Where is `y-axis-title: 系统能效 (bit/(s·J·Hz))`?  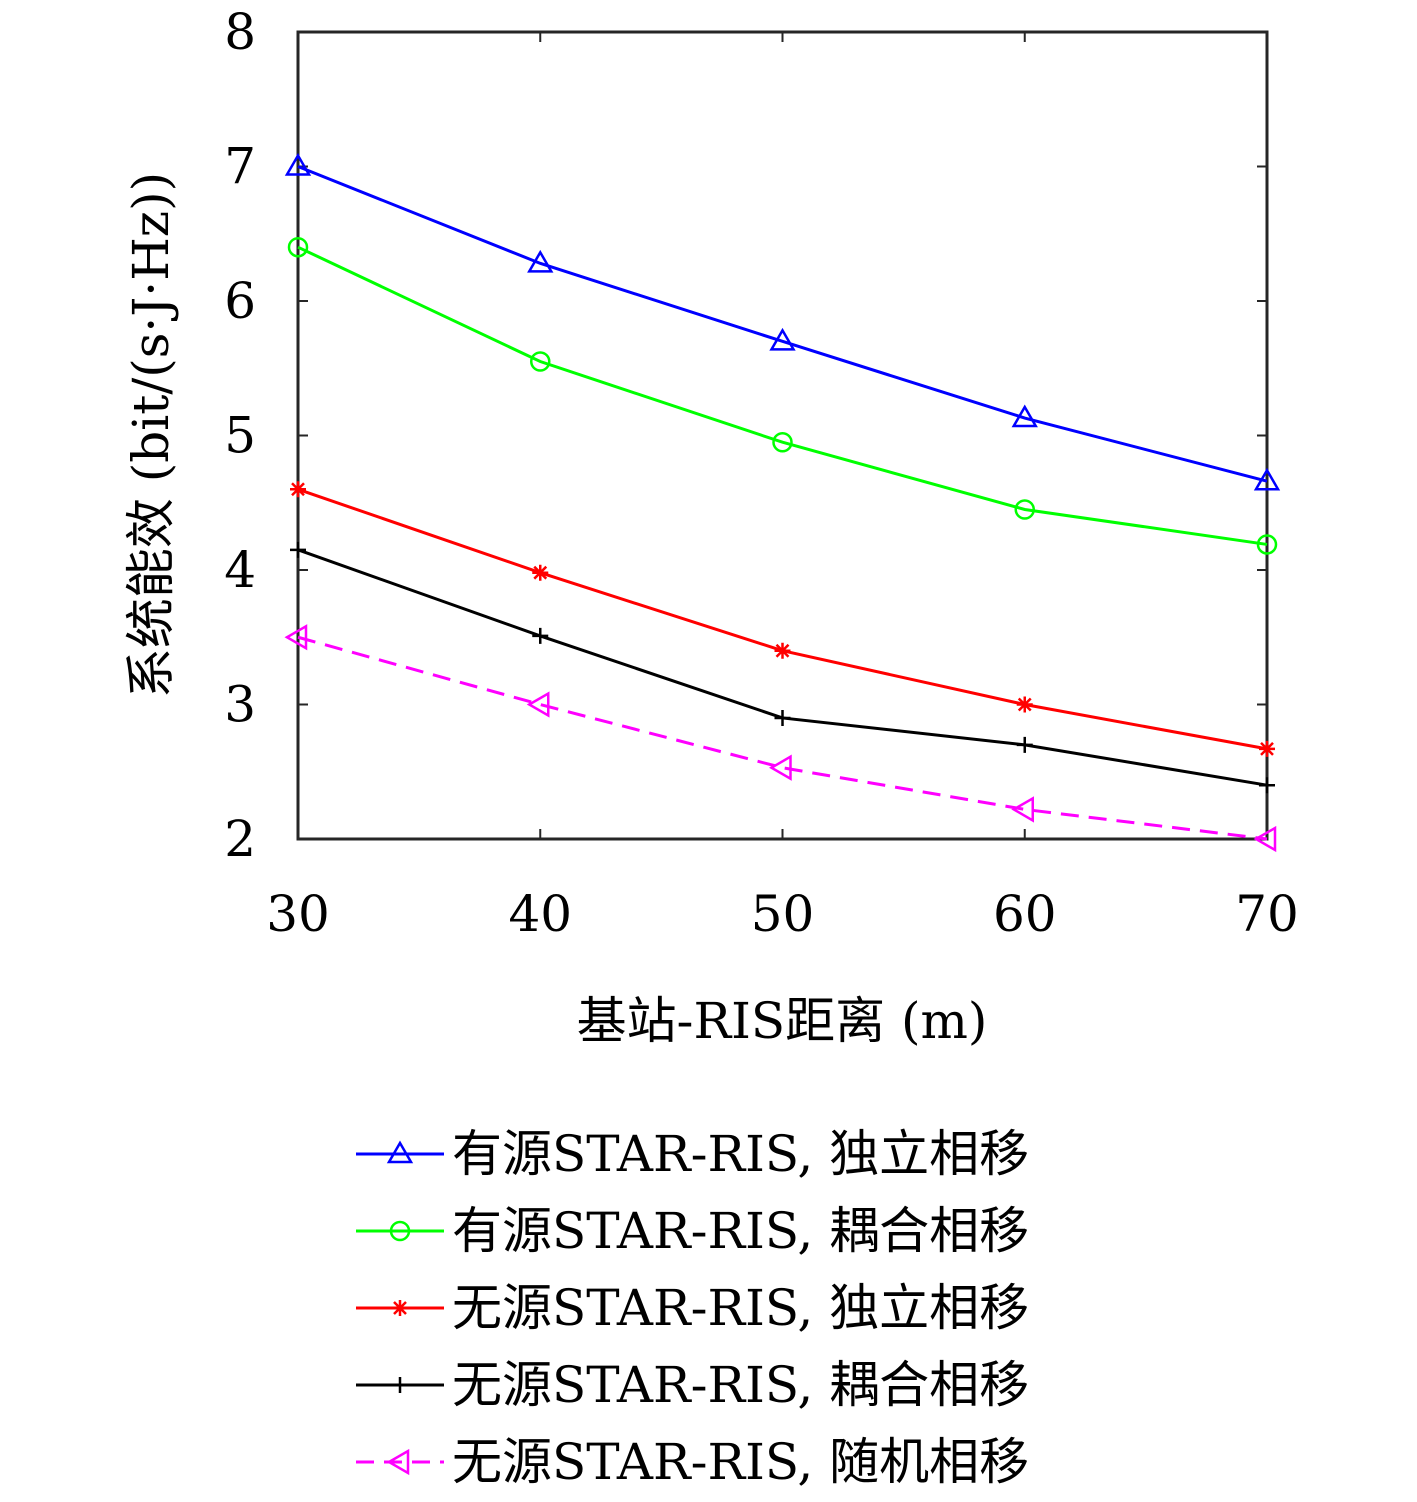 y-axis-title: 系统能效 (bit/(s·J·Hz)) is located at coordinates (151, 435).